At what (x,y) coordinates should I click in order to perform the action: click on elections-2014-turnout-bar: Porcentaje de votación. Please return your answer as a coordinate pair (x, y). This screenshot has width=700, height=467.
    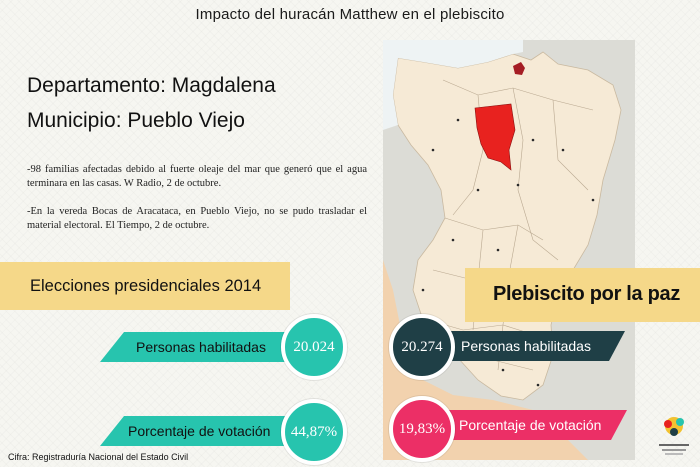
    Looking at the image, I should click on (202, 431).